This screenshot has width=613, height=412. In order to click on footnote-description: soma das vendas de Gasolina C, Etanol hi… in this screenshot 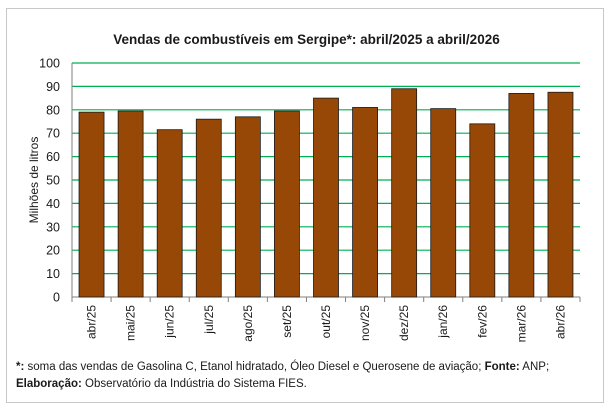, I will do `click(254, 367)`.